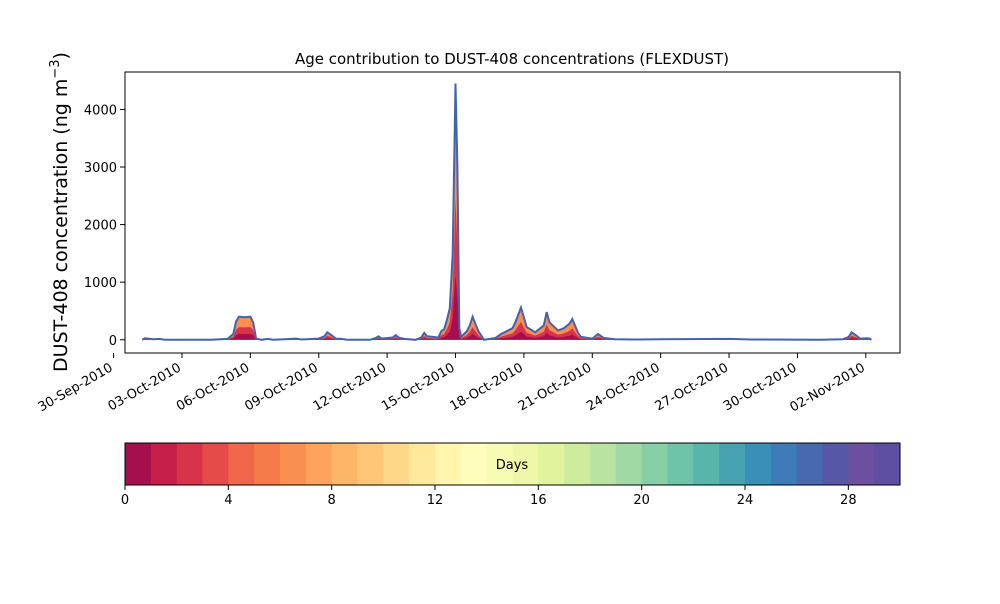 Image resolution: width=1000 pixels, height=604 pixels. What do you see at coordinates (145, 387) in the screenshot?
I see `x-tick-label: 03-Oct-2010` at bounding box center [145, 387].